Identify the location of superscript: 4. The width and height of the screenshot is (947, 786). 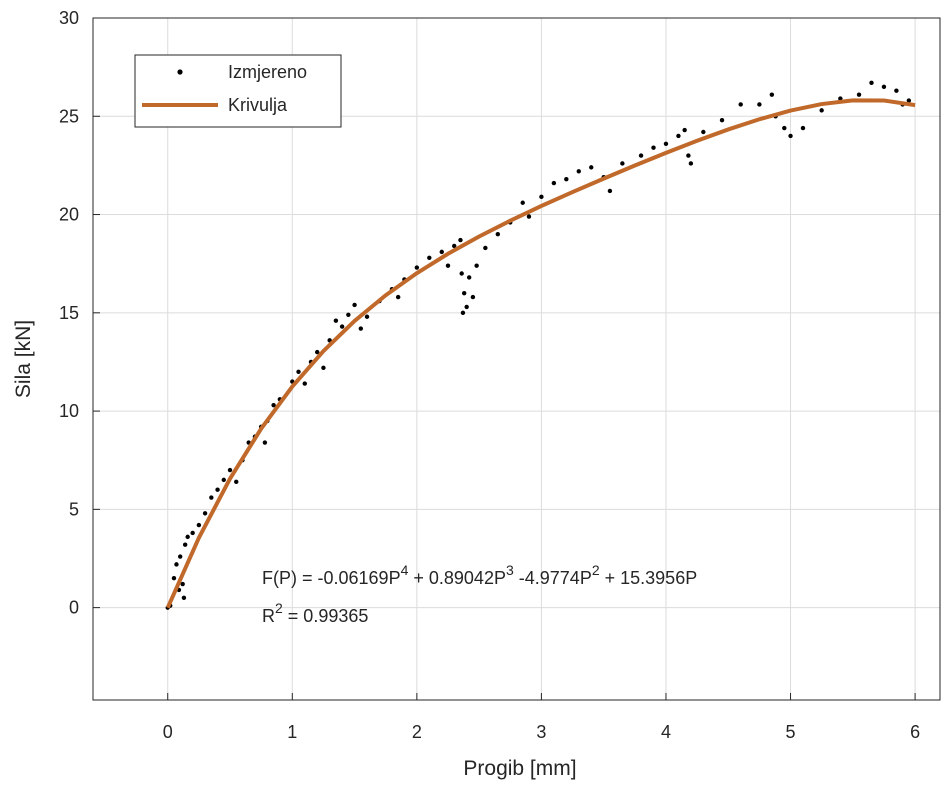
(405, 570).